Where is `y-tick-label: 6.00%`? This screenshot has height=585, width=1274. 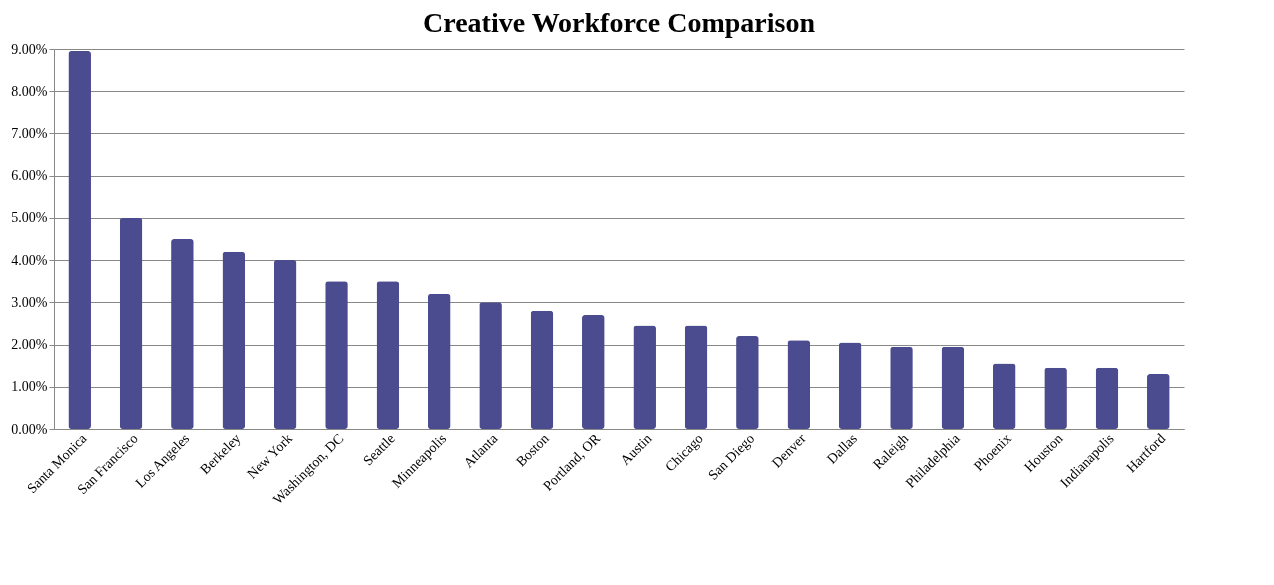
y-tick-label: 6.00% is located at coordinates (29, 176).